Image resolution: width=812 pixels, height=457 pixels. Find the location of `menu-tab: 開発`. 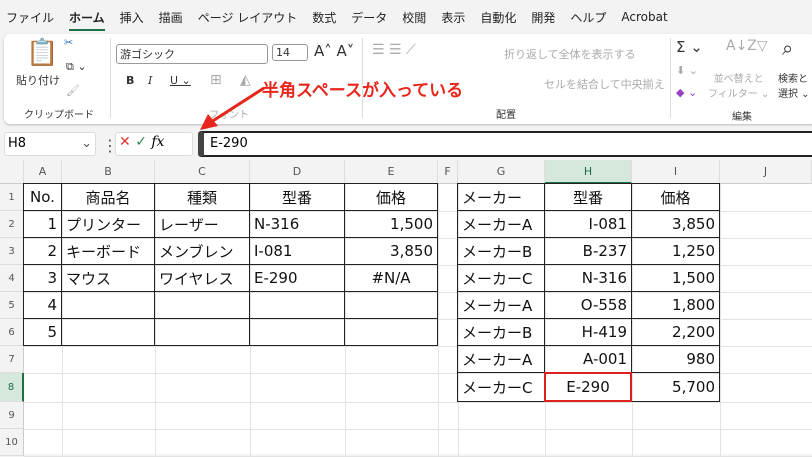

menu-tab: 開発 is located at coordinates (543, 17).